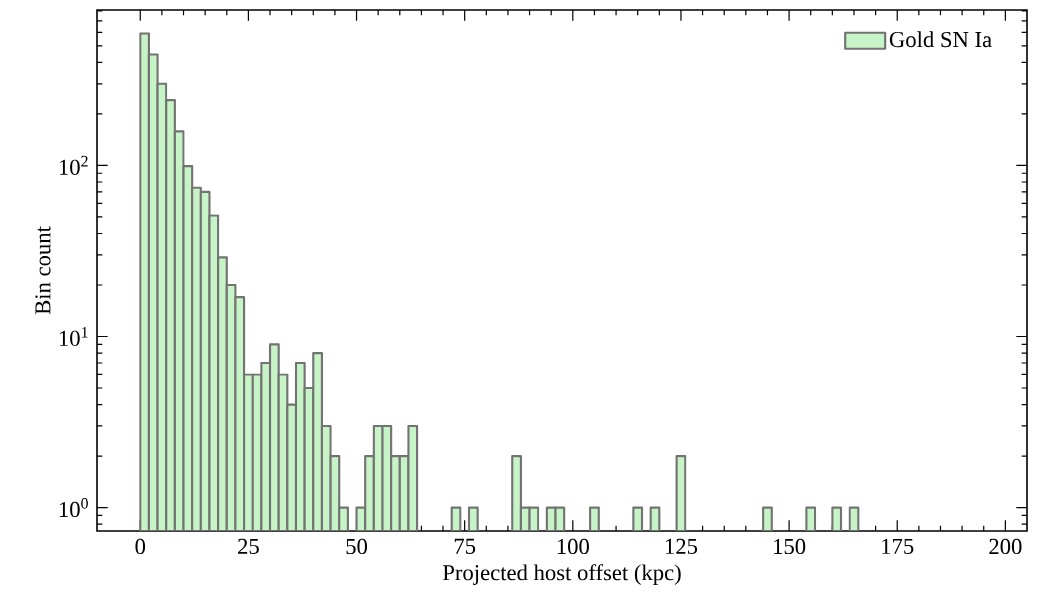 The height and width of the screenshot is (606, 1043). Describe the element at coordinates (940, 39) in the screenshot. I see `legend-label: Gold SN Ia` at that location.